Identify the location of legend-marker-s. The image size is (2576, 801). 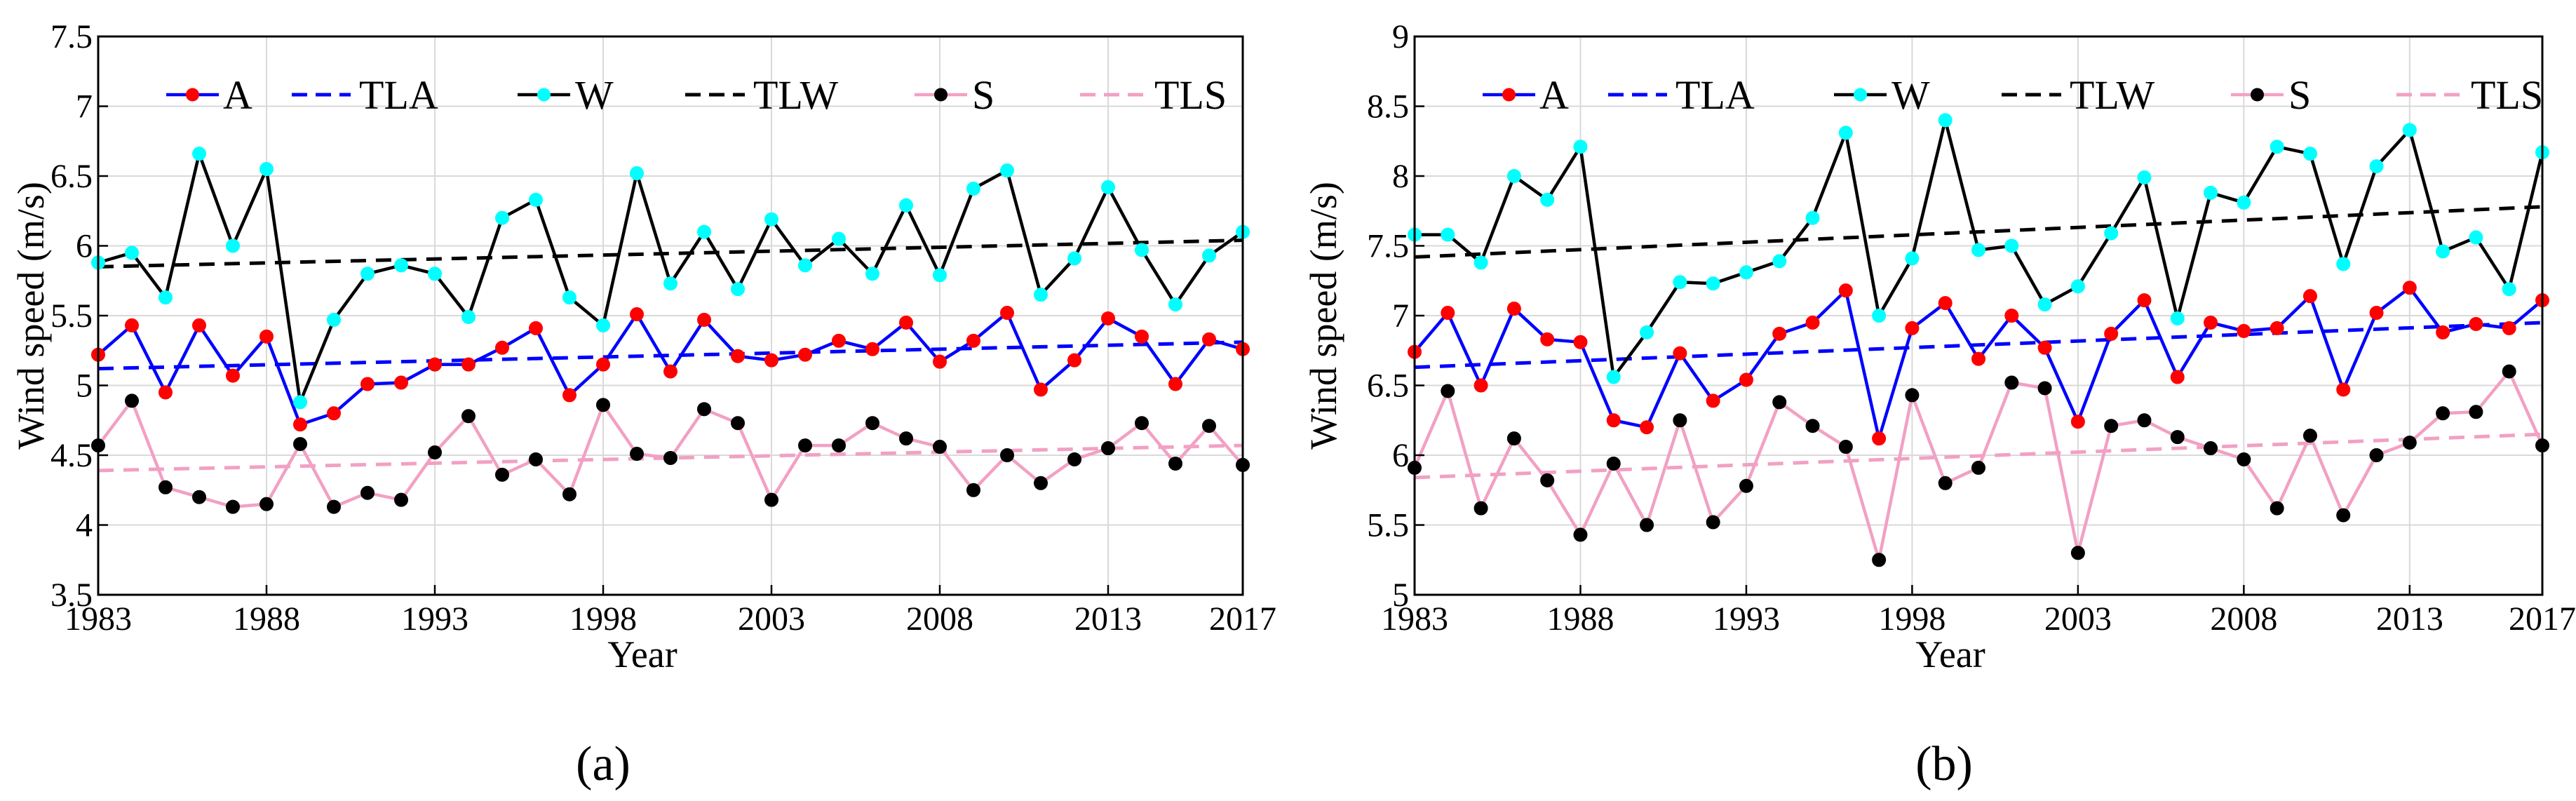
(941, 95).